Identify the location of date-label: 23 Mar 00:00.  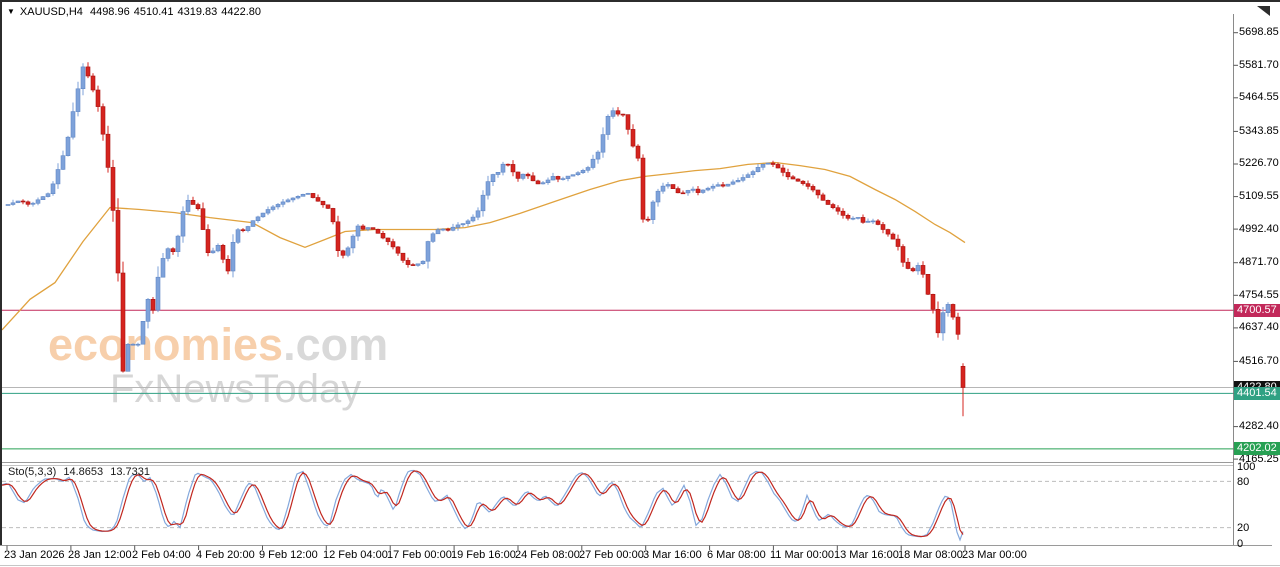
(994, 555).